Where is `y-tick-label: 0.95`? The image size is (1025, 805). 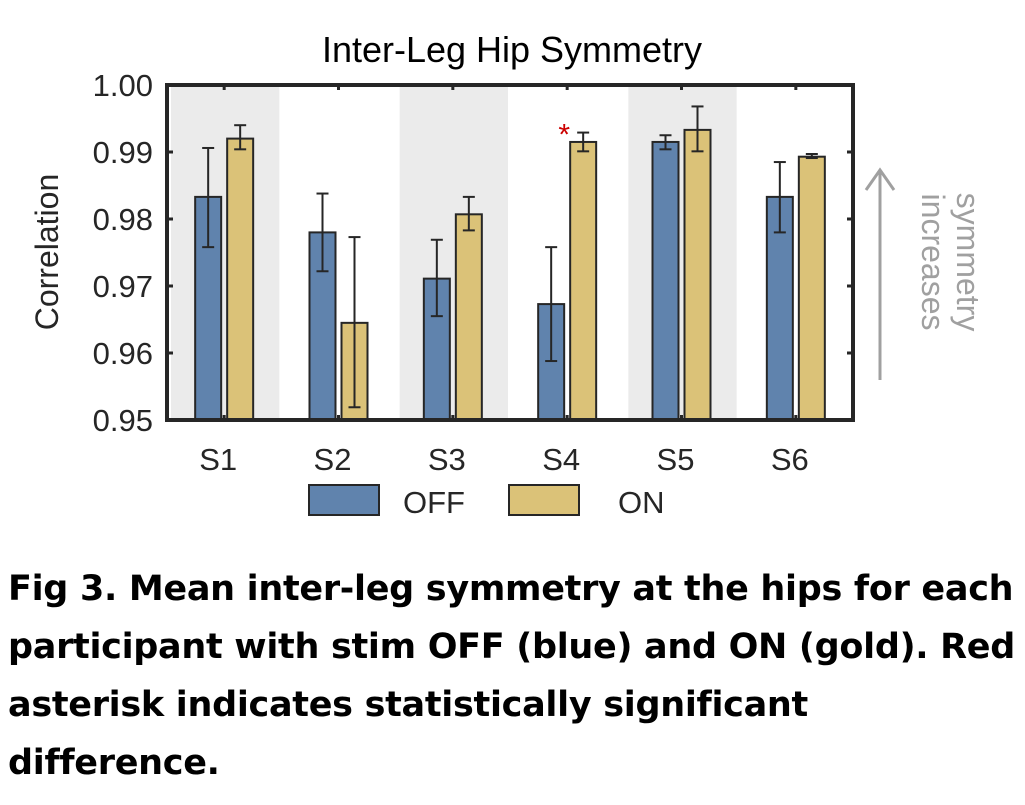 y-tick-label: 0.95 is located at coordinates (123, 420).